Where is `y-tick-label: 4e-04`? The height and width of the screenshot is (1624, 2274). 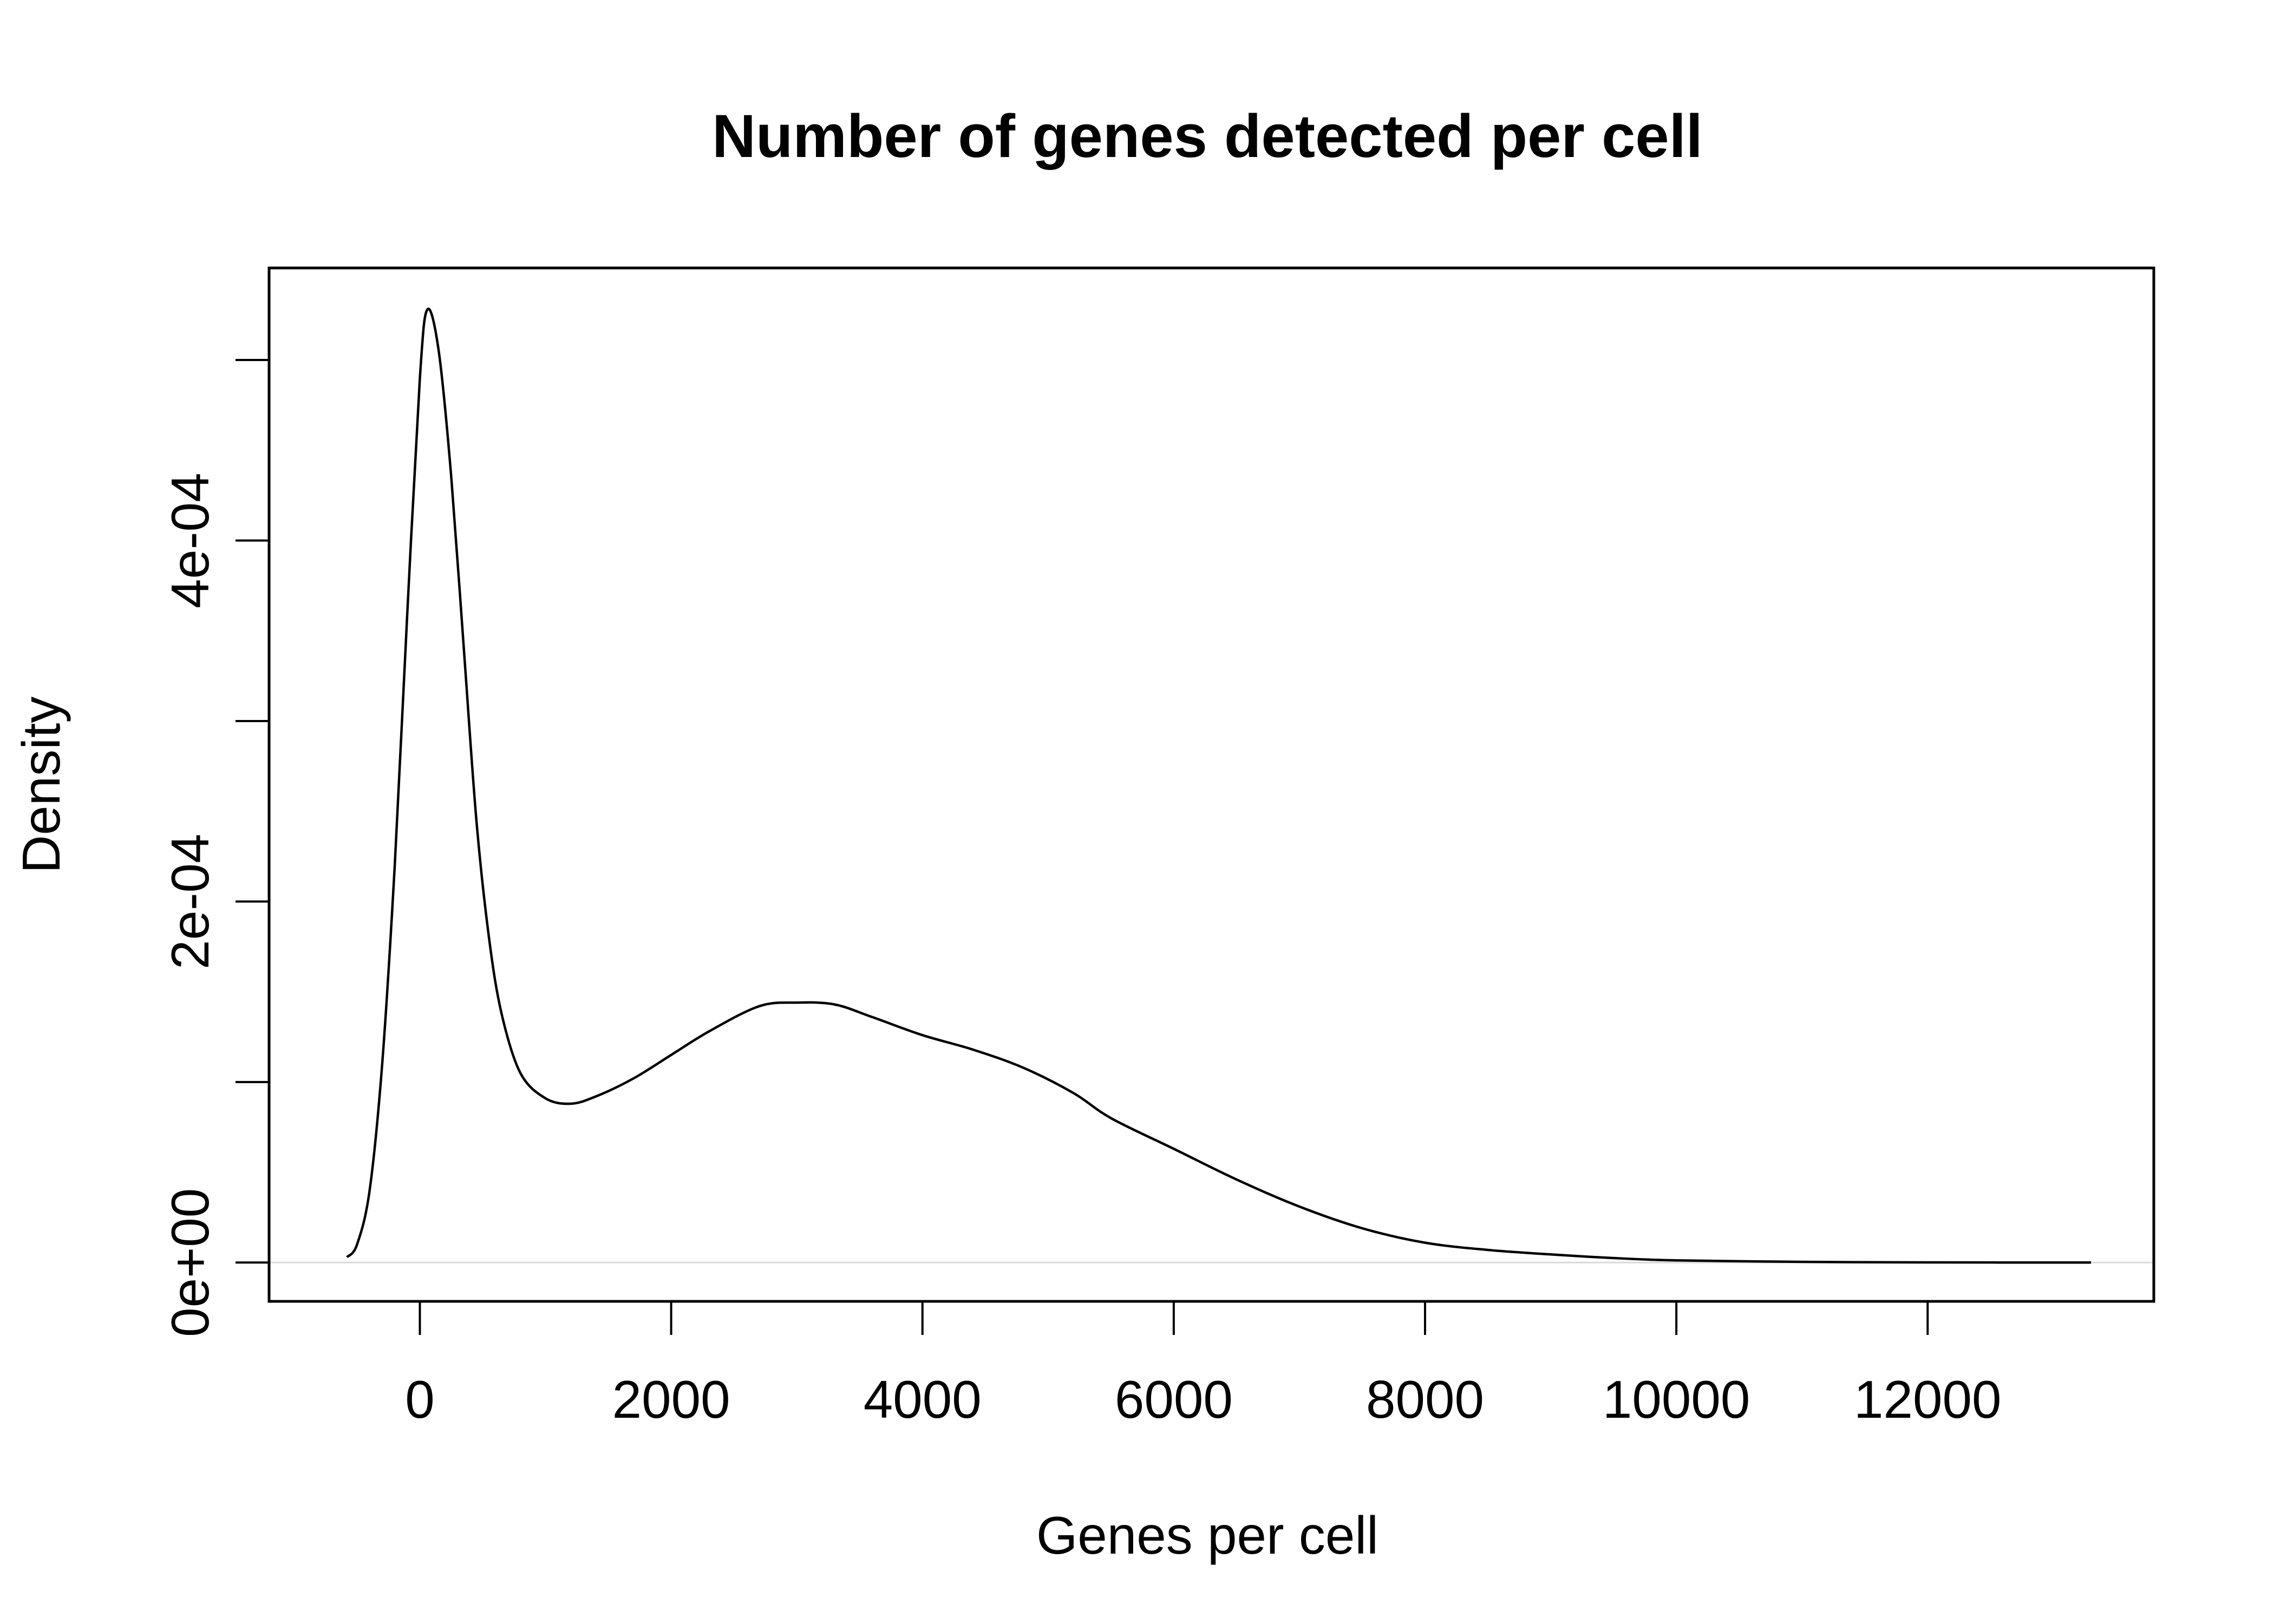
y-tick-label: 4e-04 is located at coordinates (190, 540).